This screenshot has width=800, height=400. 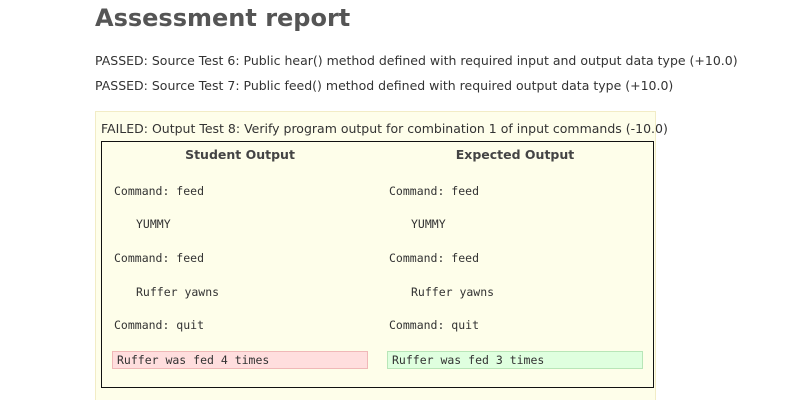 I want to click on expected-output-header: Expected Output, so click(x=515, y=154).